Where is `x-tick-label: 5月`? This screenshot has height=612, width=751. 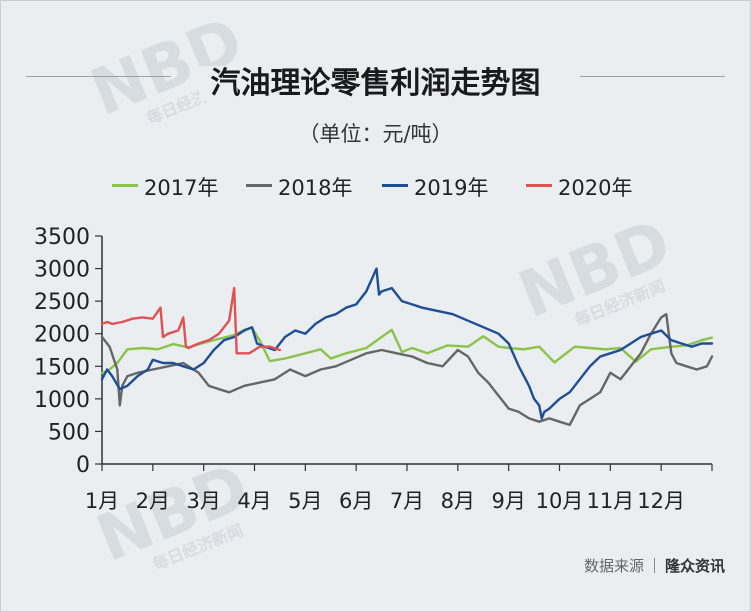
x-tick-label: 5月 is located at coordinates (305, 501).